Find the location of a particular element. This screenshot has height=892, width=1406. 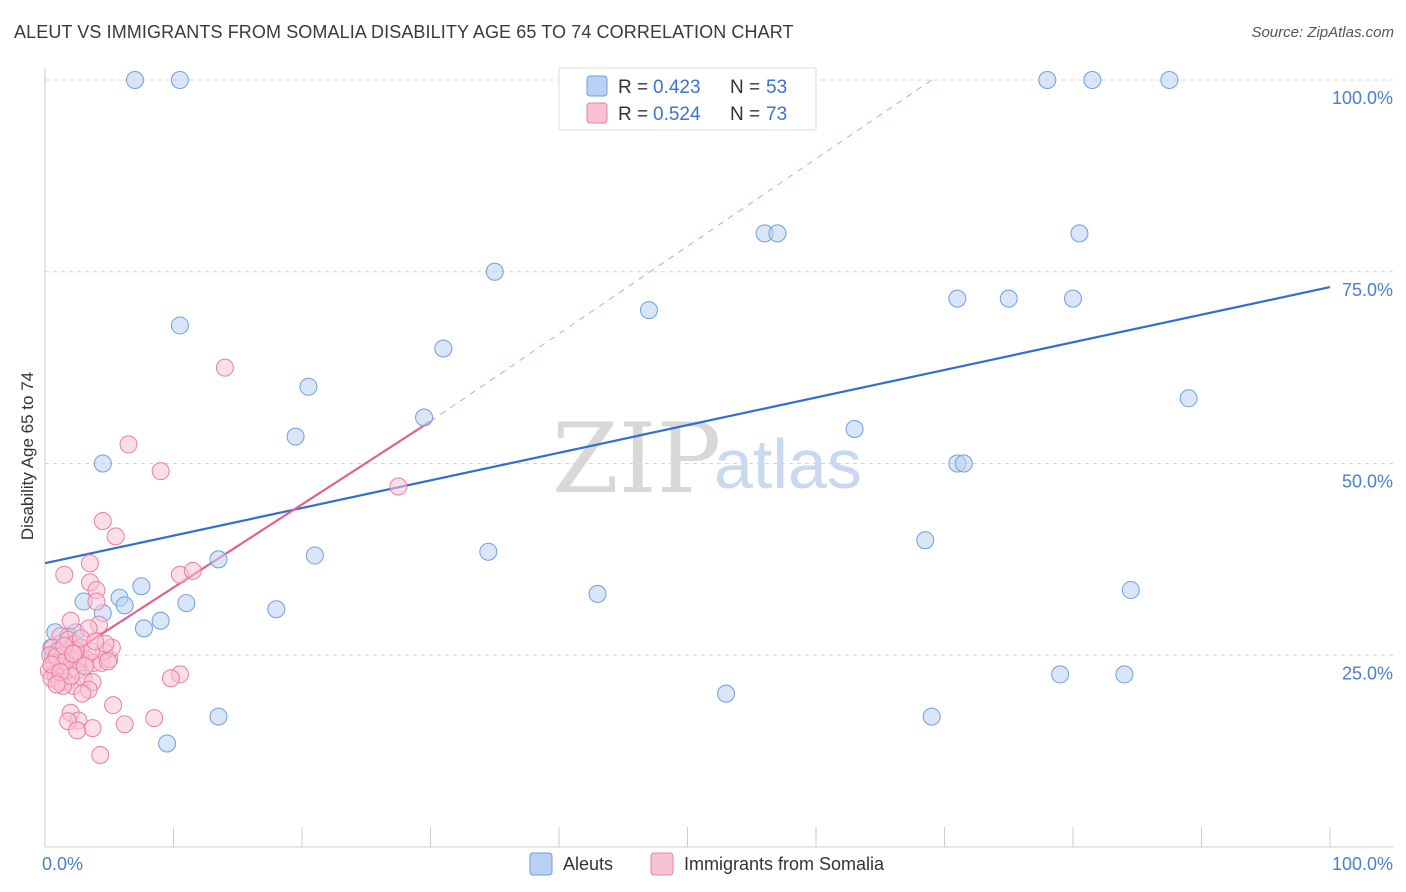

y-tick-labels: 25.0% 50.0% 75.0% 100.0% is located at coordinates (1362, 385).